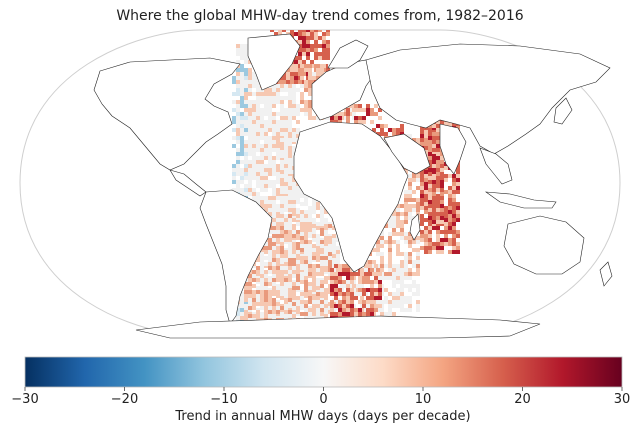 The width and height of the screenshot is (640, 435). What do you see at coordinates (188, 183) in the screenshot?
I see `land-central-america` at bounding box center [188, 183].